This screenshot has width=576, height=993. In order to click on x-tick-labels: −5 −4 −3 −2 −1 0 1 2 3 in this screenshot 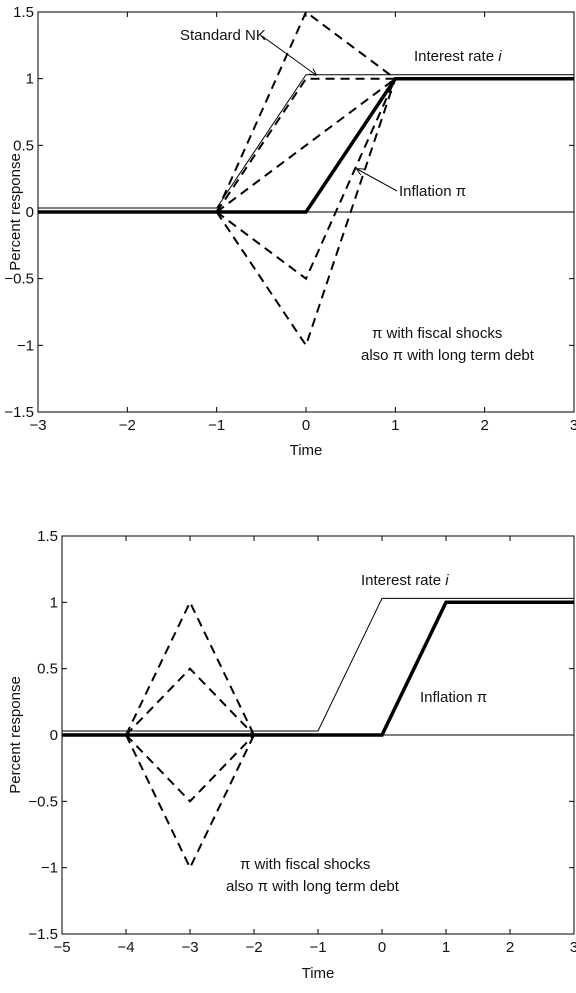, I will do `click(314, 947)`.